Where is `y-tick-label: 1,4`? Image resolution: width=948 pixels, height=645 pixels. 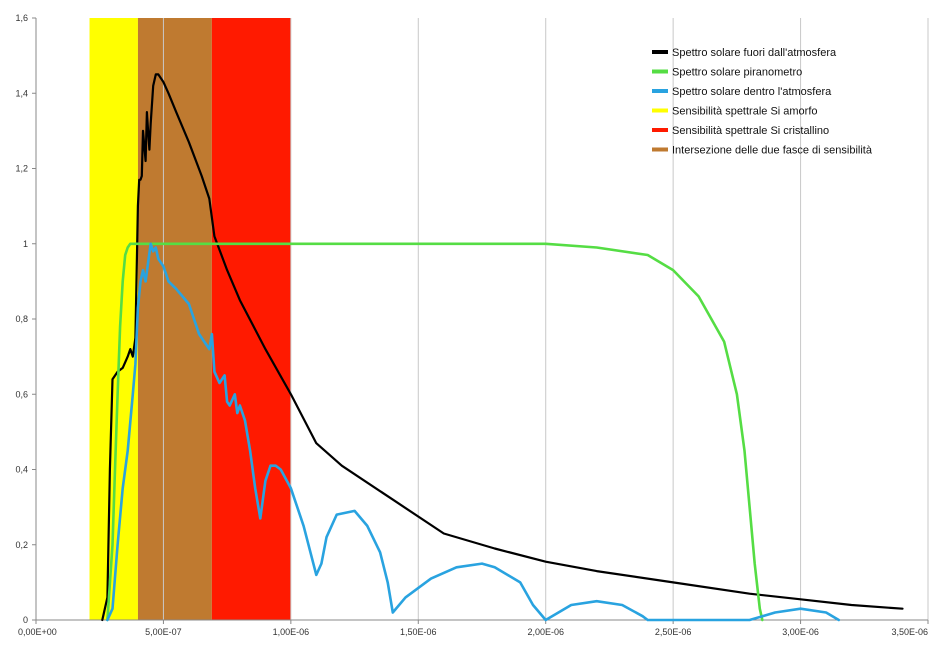
y-tick-label: 1,4 is located at coordinates (21, 93).